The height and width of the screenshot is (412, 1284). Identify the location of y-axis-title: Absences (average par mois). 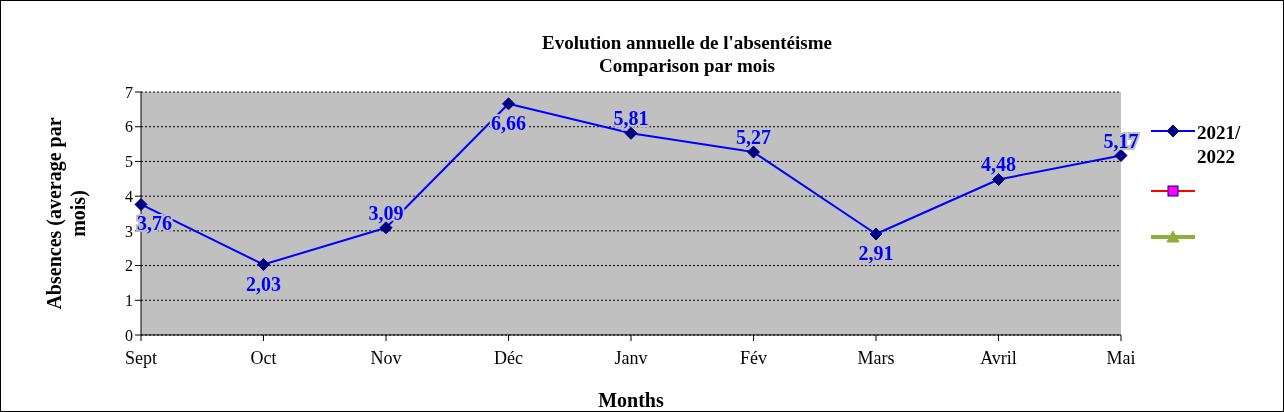
(66, 213).